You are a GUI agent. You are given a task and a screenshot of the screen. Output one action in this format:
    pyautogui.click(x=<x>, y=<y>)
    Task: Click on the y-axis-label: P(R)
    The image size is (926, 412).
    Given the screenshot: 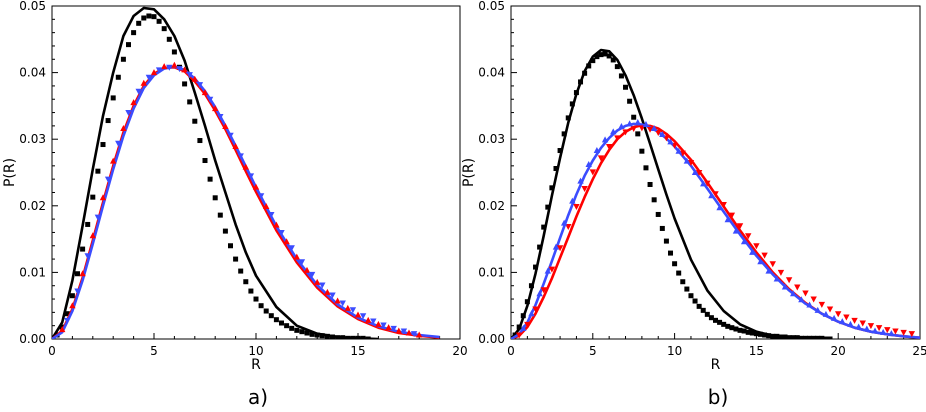 What is the action you would take?
    pyautogui.click(x=469, y=172)
    